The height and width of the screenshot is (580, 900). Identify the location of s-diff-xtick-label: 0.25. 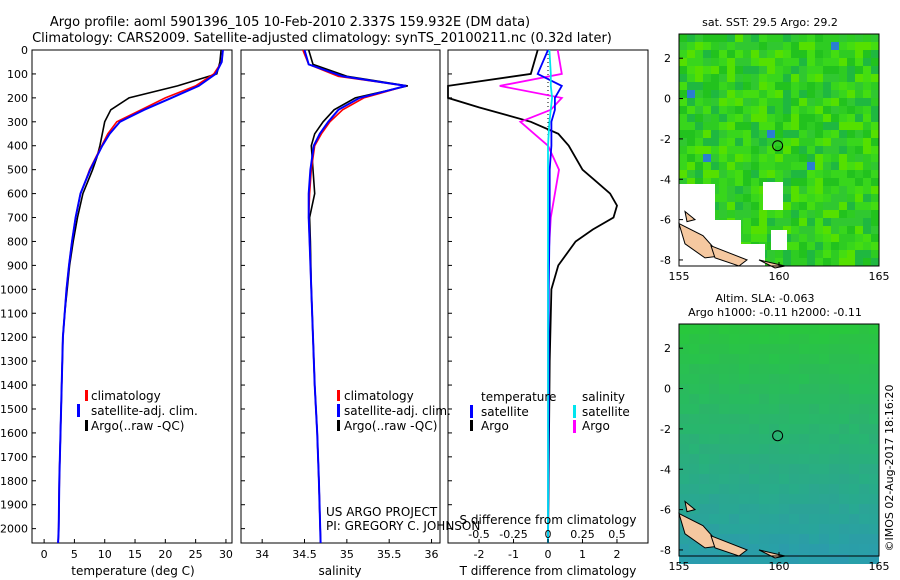
(582, 534).